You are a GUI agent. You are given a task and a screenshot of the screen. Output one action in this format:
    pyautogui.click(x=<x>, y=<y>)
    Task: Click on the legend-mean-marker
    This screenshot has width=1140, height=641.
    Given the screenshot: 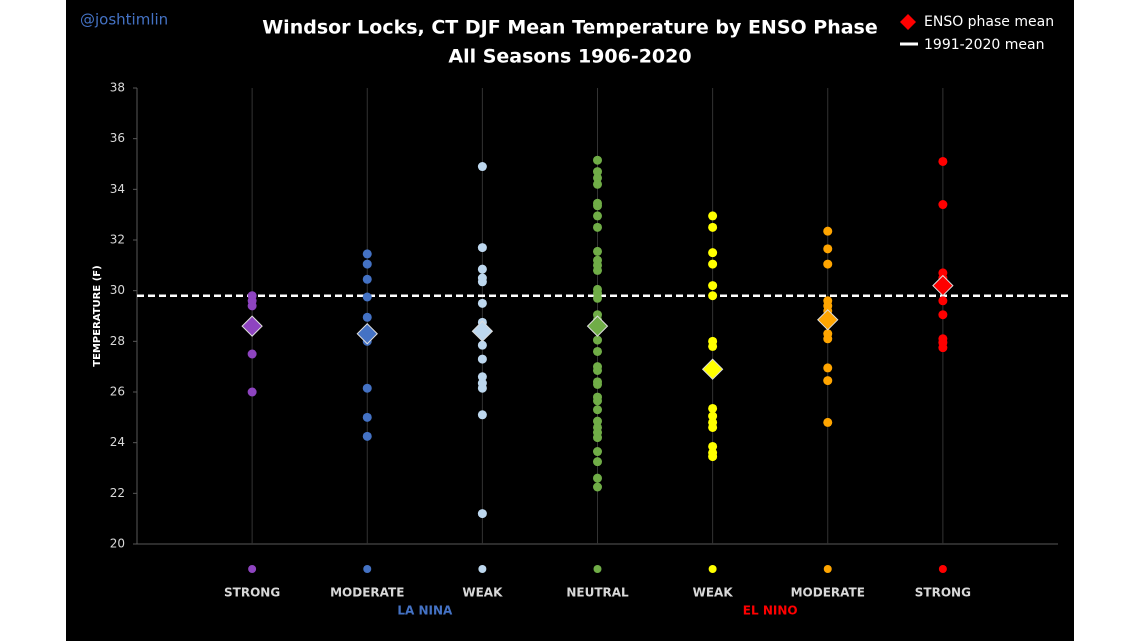 What is the action you would take?
    pyautogui.click(x=908, y=22)
    